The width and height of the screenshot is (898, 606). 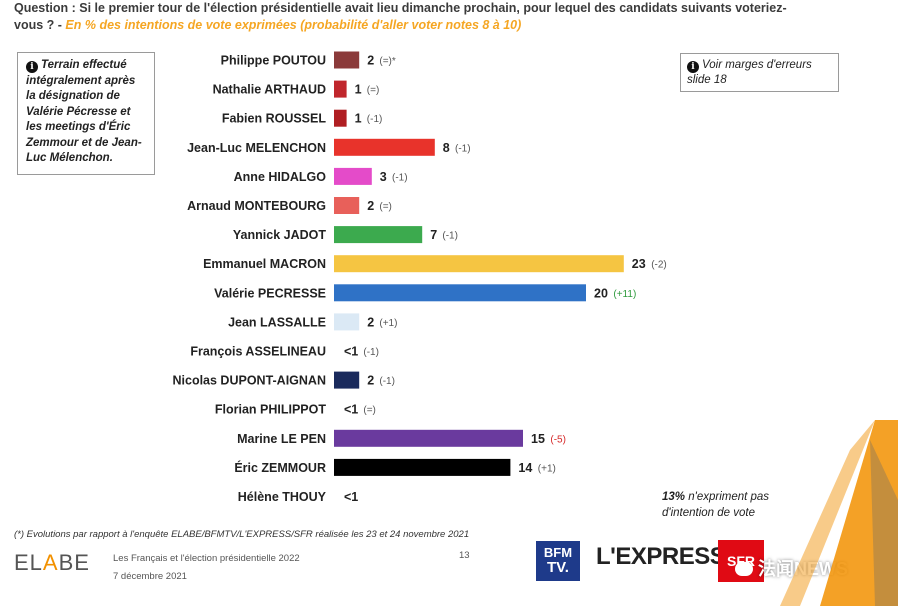 What do you see at coordinates (446, 148) in the screenshot?
I see `value-label: 8` at bounding box center [446, 148].